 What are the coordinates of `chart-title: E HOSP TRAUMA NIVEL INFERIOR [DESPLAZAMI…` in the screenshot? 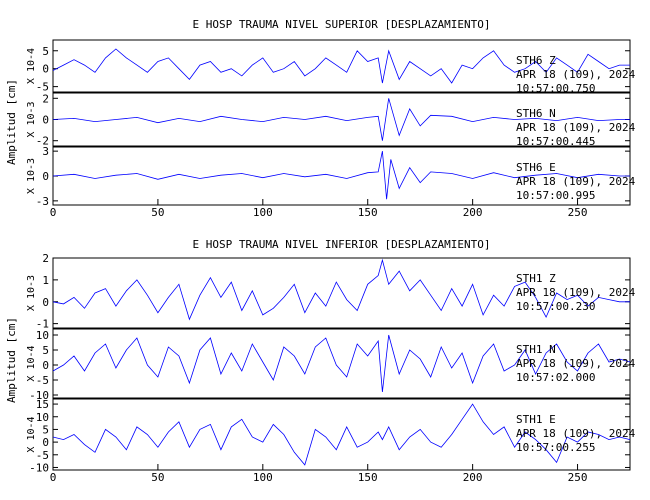 It's located at (341, 244).